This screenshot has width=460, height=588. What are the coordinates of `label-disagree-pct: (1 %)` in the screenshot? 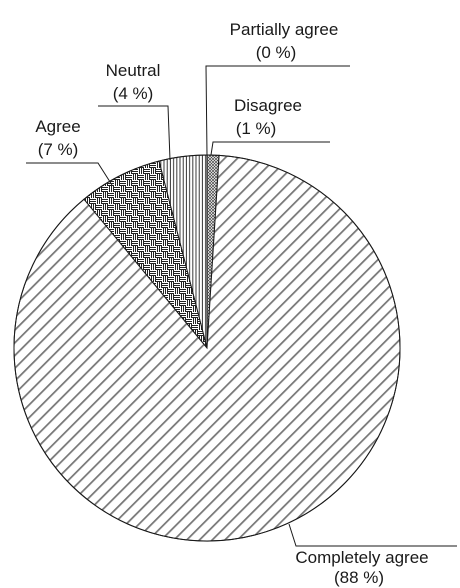 It's located at (256, 128).